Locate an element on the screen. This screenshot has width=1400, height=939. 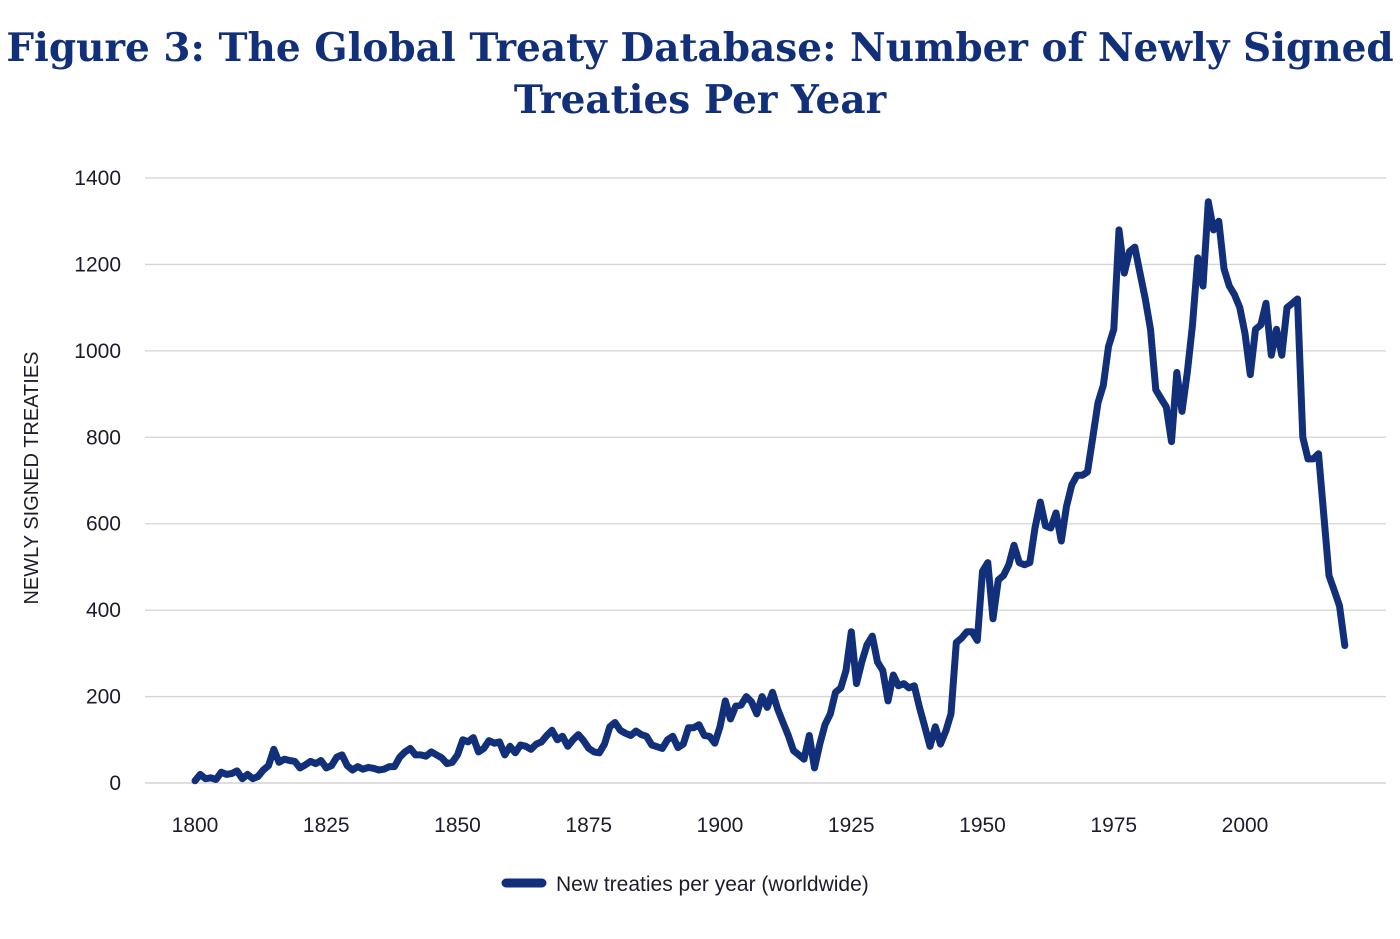
x-tick-label: 1875 is located at coordinates (588, 825).